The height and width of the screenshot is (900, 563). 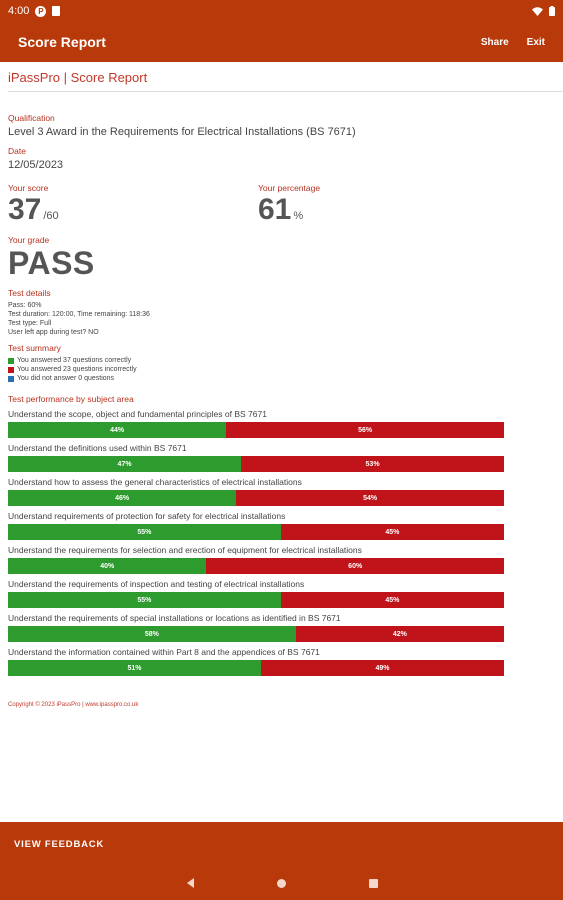 I want to click on bar-correct: 46%, so click(x=122, y=498).